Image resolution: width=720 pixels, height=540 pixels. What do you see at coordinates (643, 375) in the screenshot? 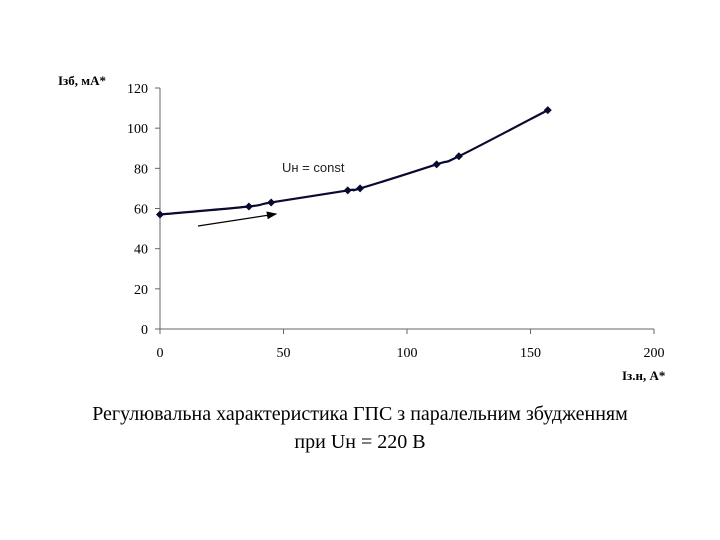
I see `x-axis-label: Iз.н, А*` at bounding box center [643, 375].